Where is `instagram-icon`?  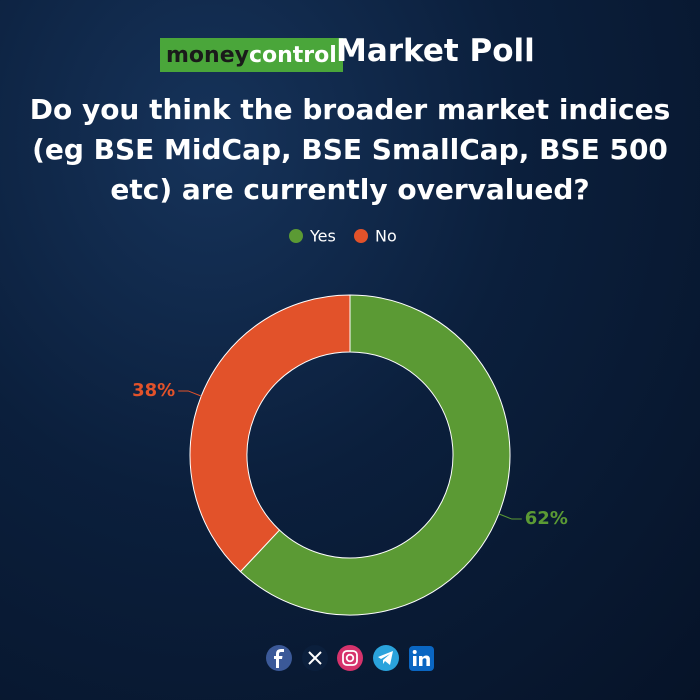 instagram-icon is located at coordinates (350, 658).